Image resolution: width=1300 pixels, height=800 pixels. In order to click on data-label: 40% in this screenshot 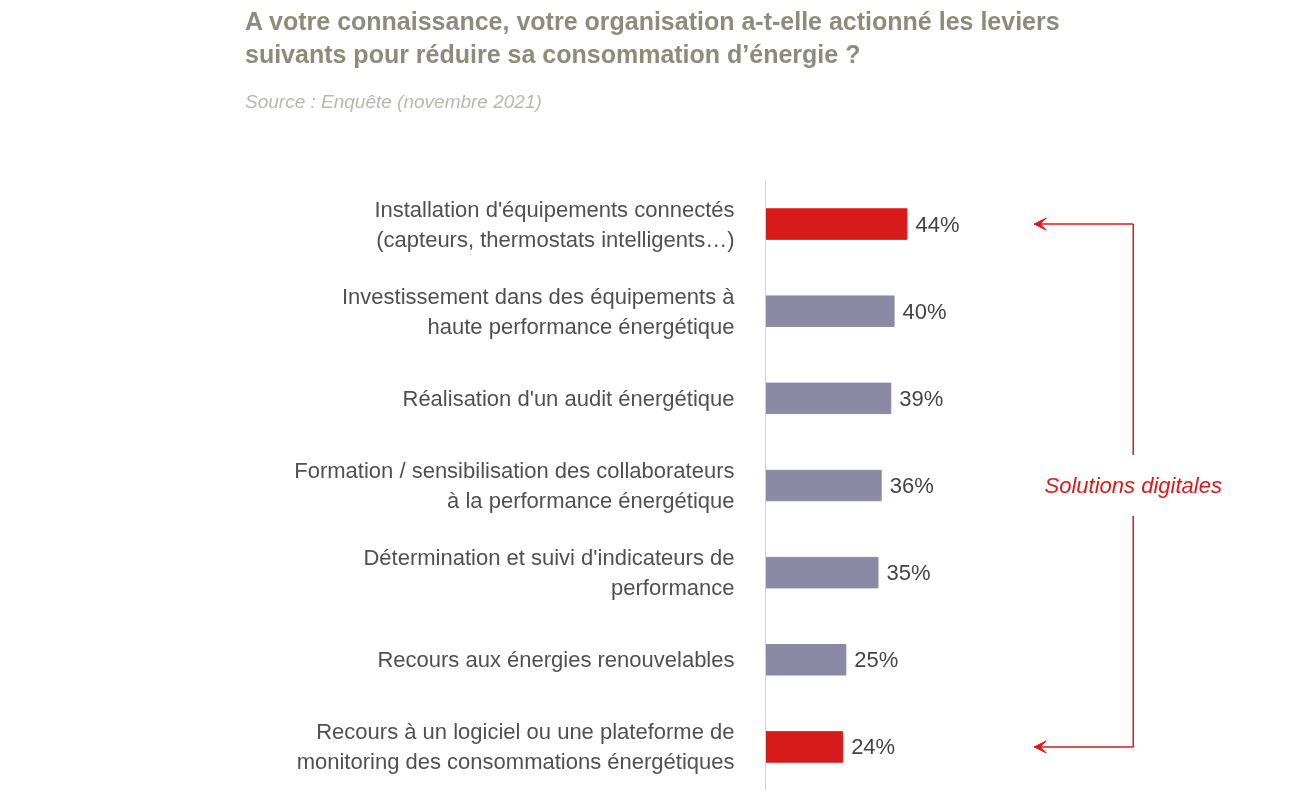, I will do `click(924, 311)`.